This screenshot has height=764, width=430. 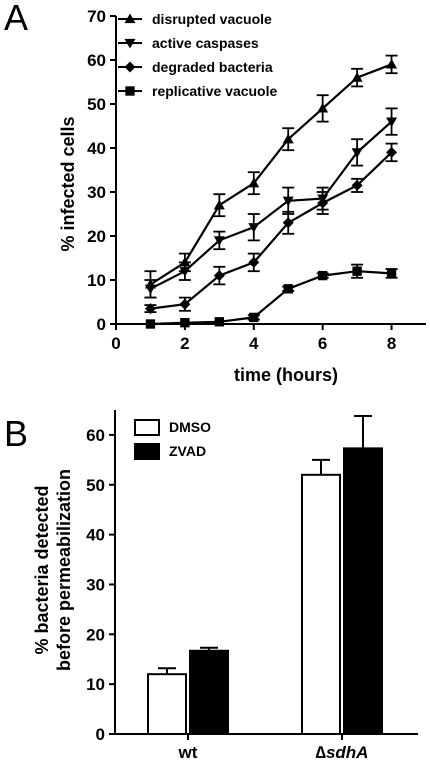 I want to click on series-degraded-bacteria, so click(x=271, y=228).